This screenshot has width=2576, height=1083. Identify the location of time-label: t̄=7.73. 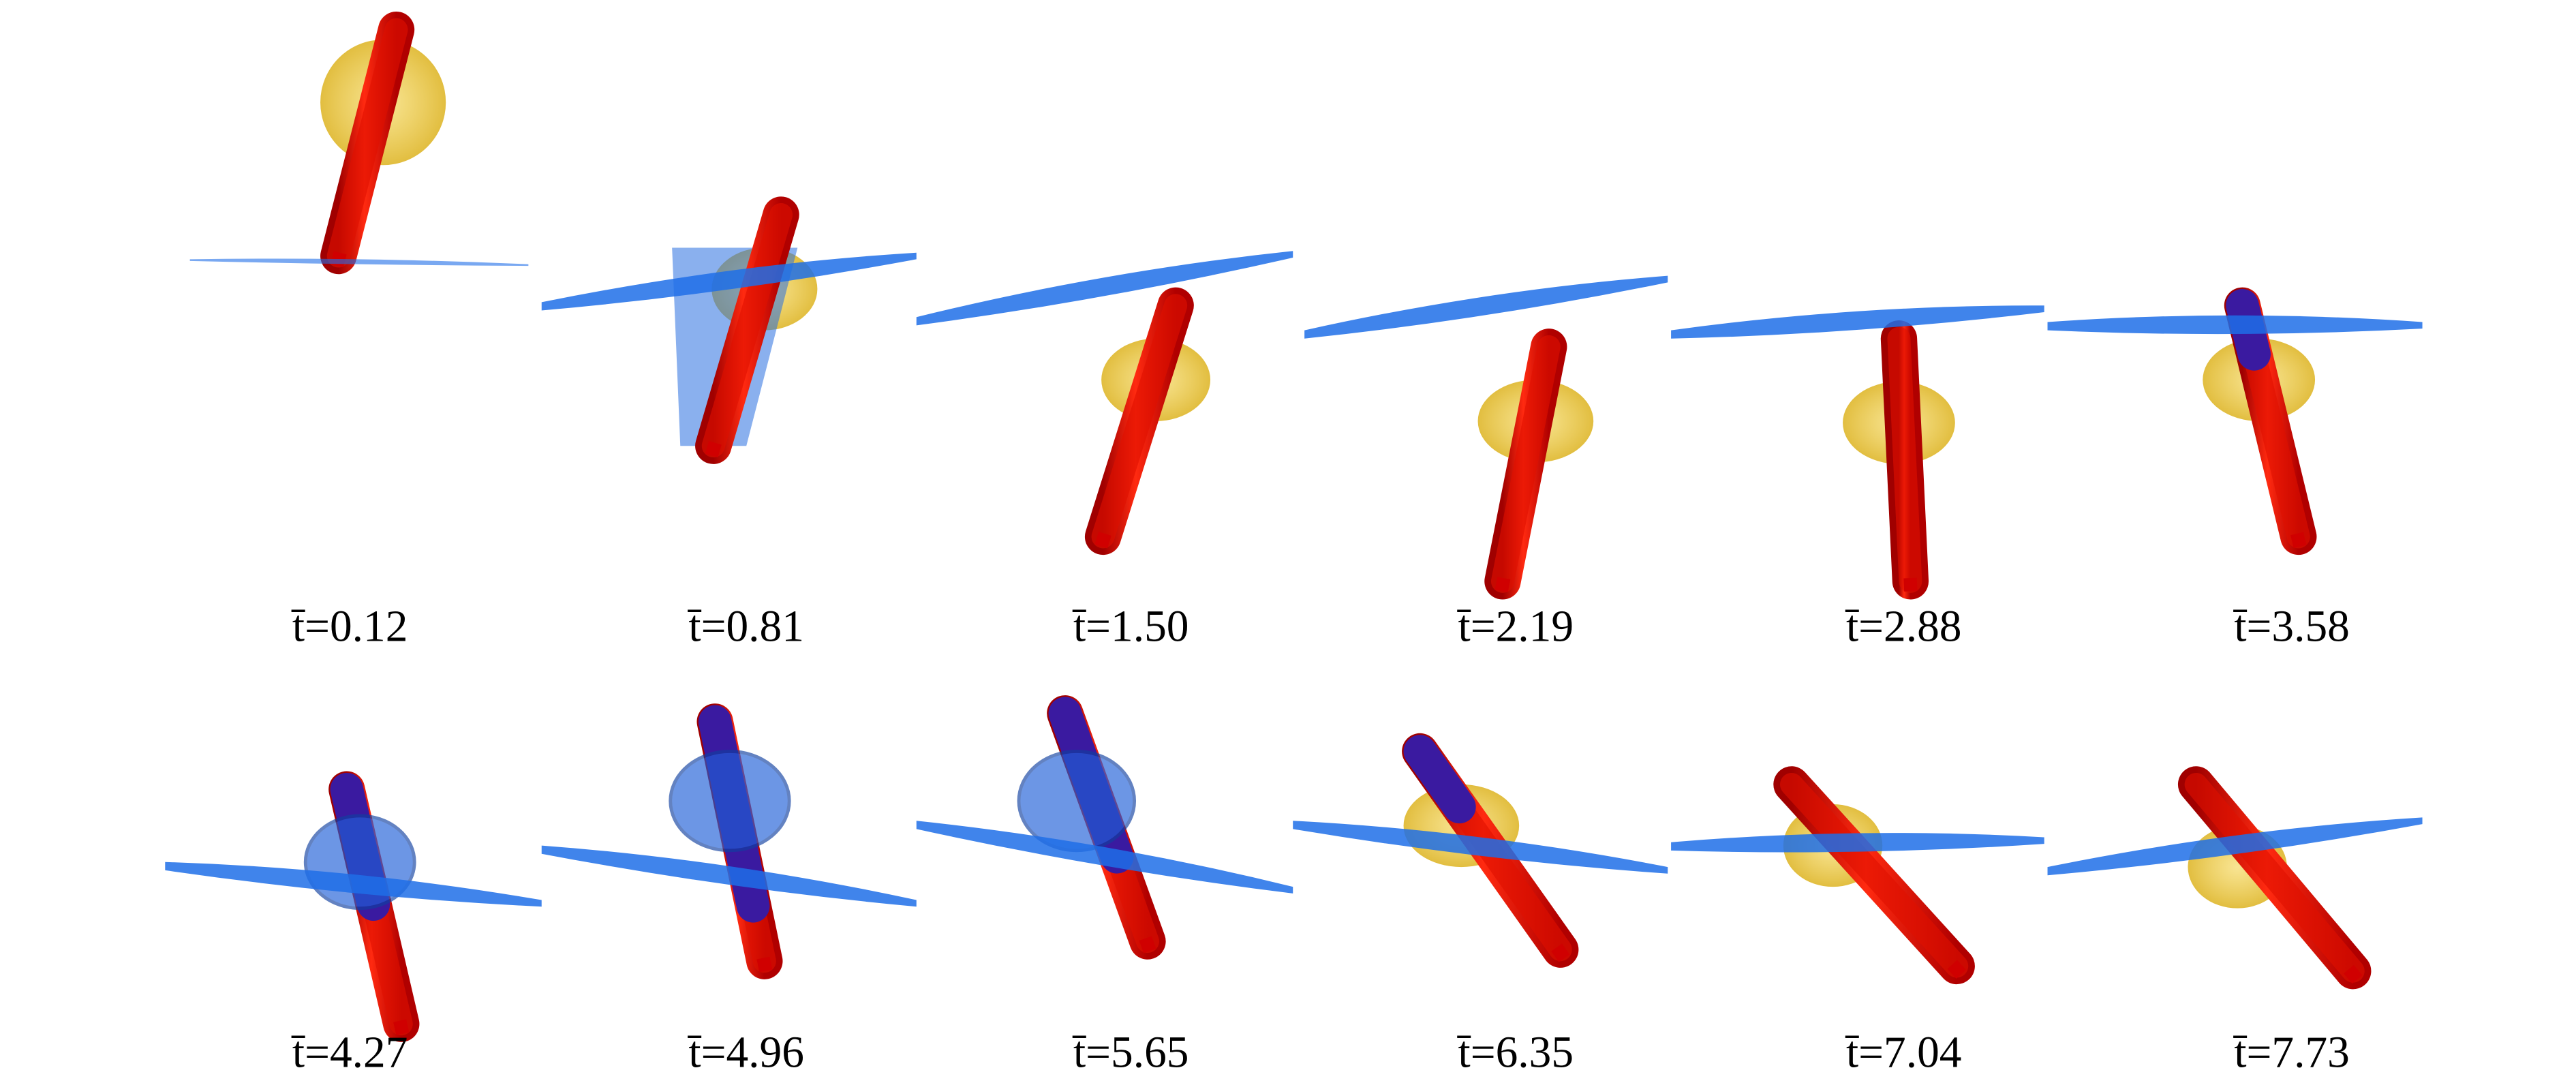
(2291, 1053).